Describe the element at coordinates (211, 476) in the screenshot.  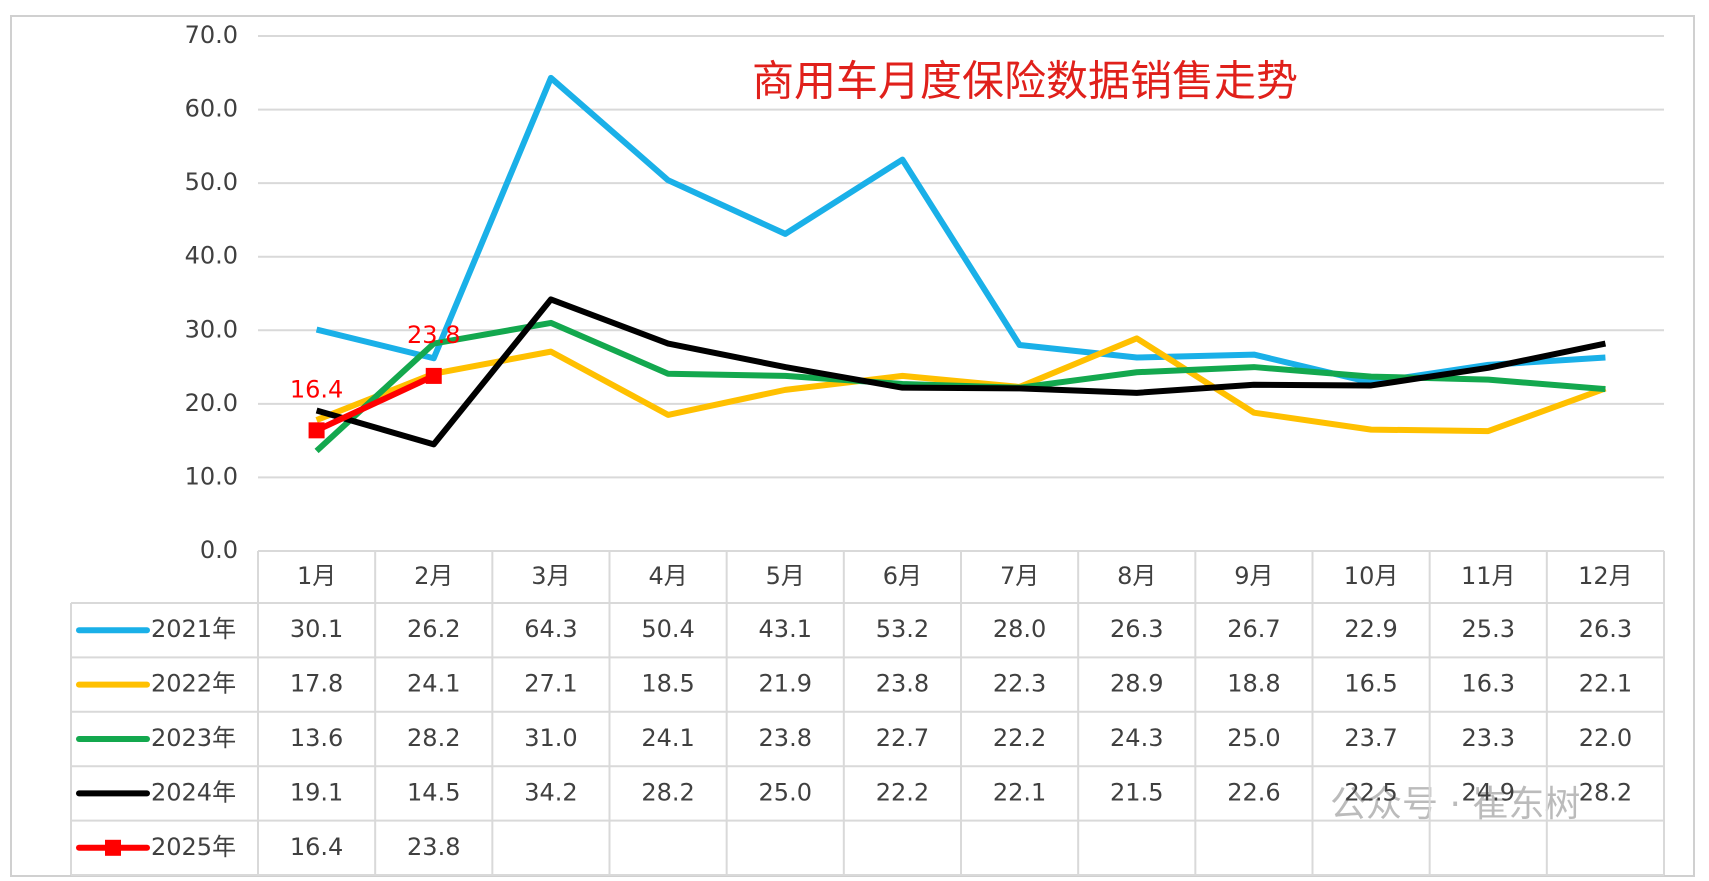
I see `y-tick-label: 10.0` at that location.